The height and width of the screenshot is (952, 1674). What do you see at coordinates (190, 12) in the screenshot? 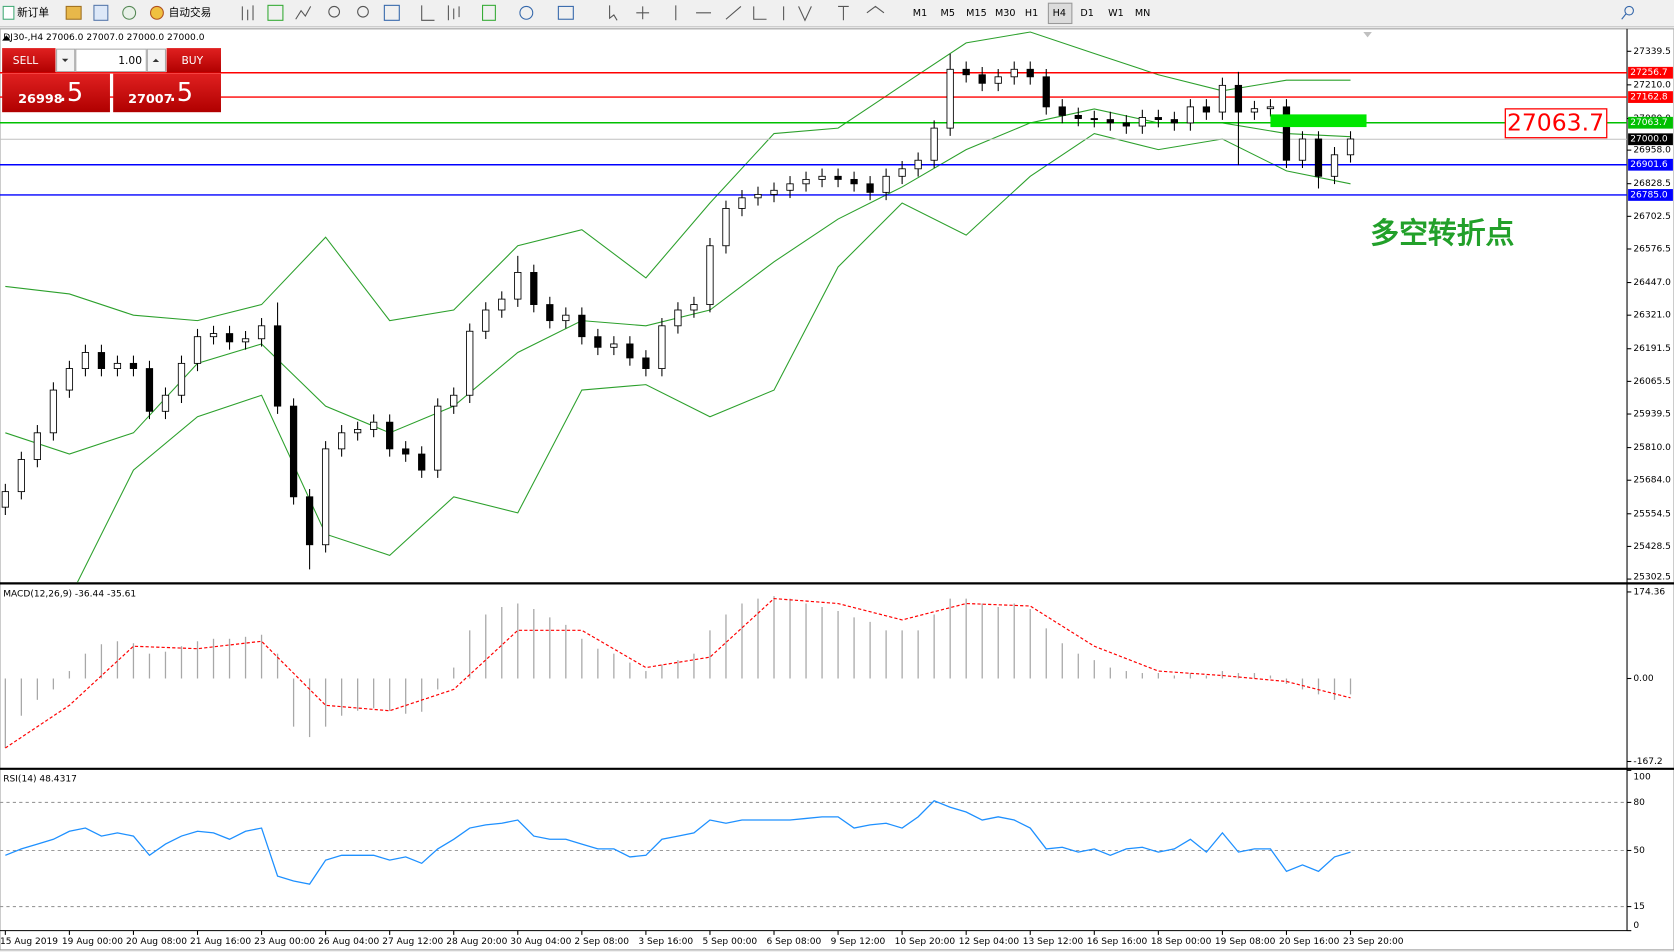
I see `auto-trading-label: 自动交易` at bounding box center [190, 12].